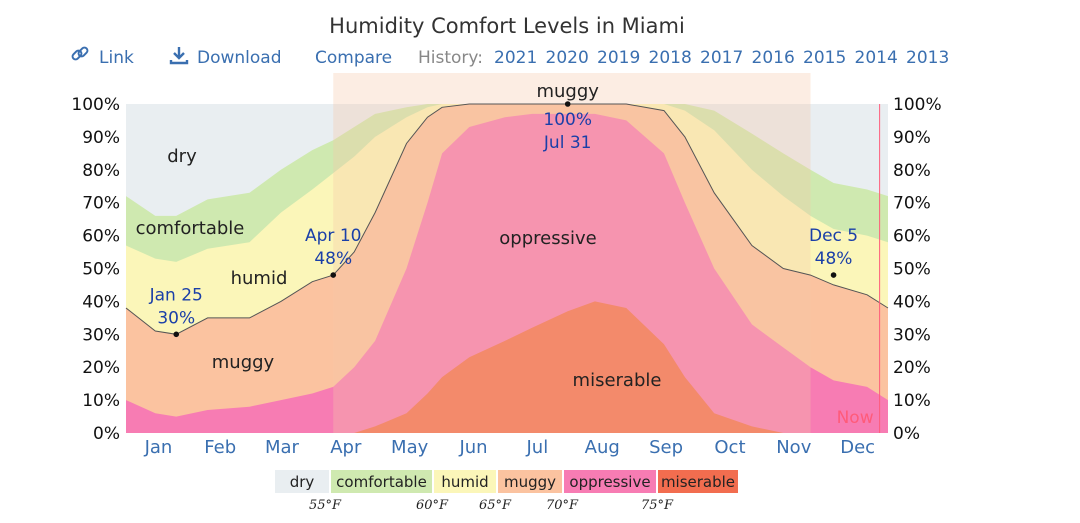  I want to click on y-tick-label-right: 70%, so click(912, 204).